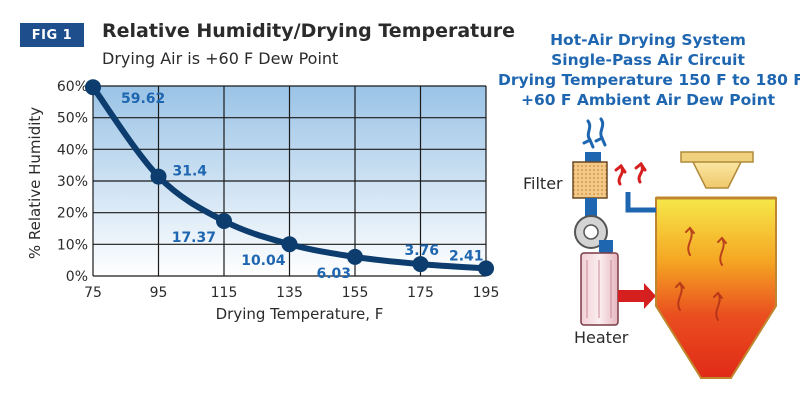 The width and height of the screenshot is (800, 407). Describe the element at coordinates (648, 100) in the screenshot. I see `diagram-heading-line: +60 F Ambient Air Dew Point` at that location.